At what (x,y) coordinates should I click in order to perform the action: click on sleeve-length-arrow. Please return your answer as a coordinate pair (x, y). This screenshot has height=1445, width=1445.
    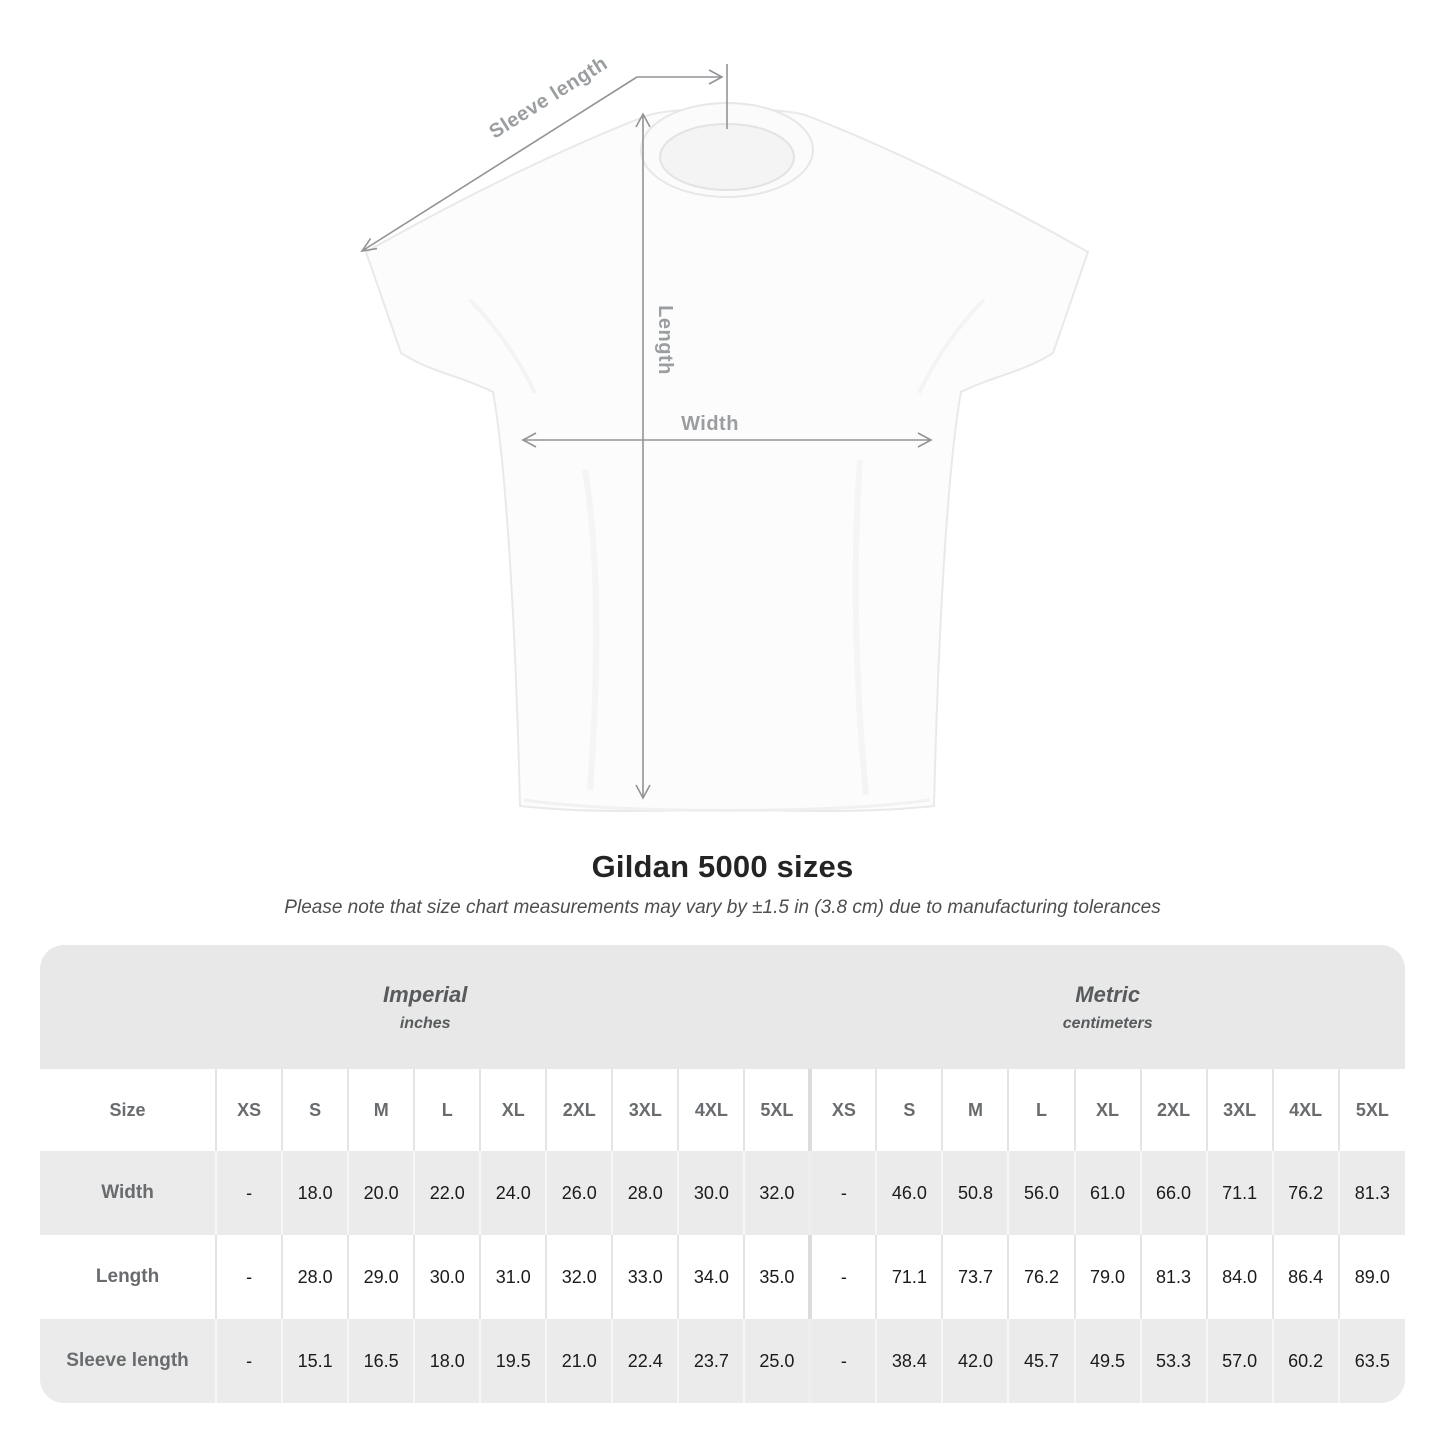
    Looking at the image, I should click on (544, 158).